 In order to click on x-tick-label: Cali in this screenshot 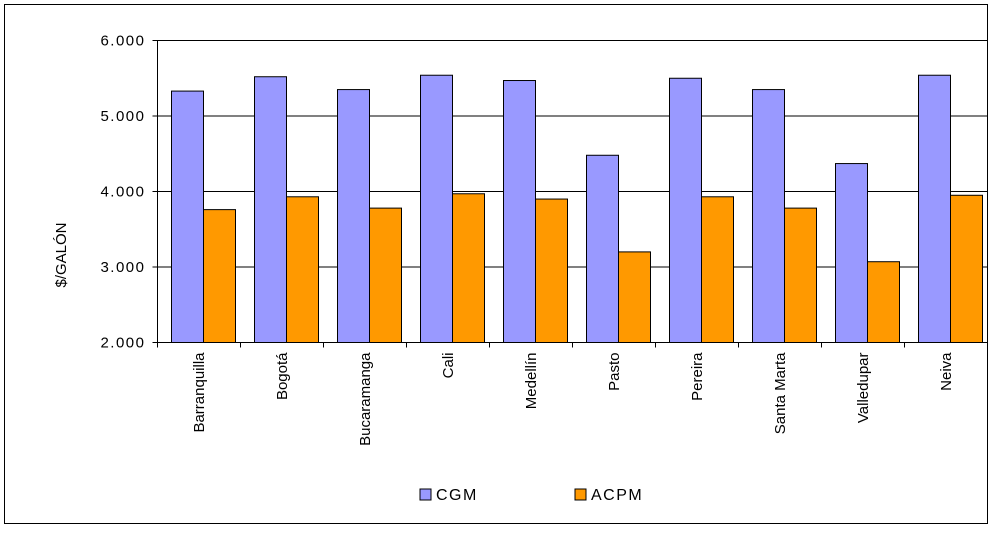, I will do `click(448, 366)`.